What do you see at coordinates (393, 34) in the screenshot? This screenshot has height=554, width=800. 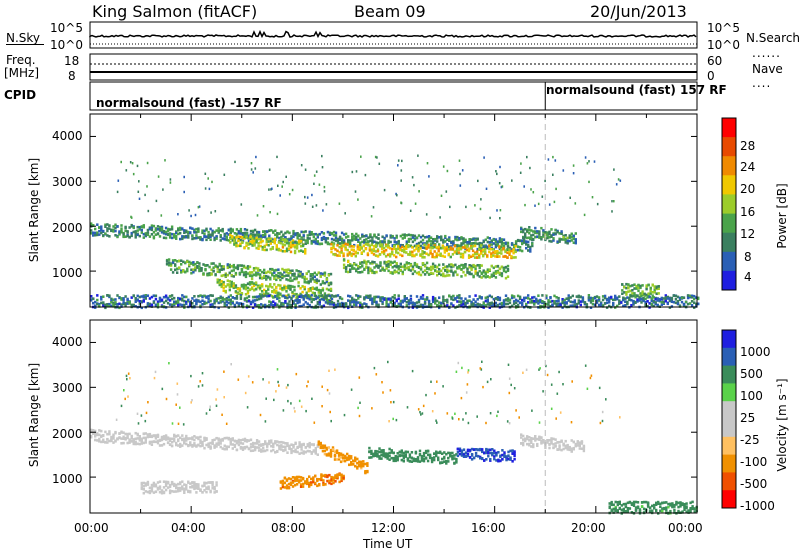 I see `noise-sky-line` at bounding box center [393, 34].